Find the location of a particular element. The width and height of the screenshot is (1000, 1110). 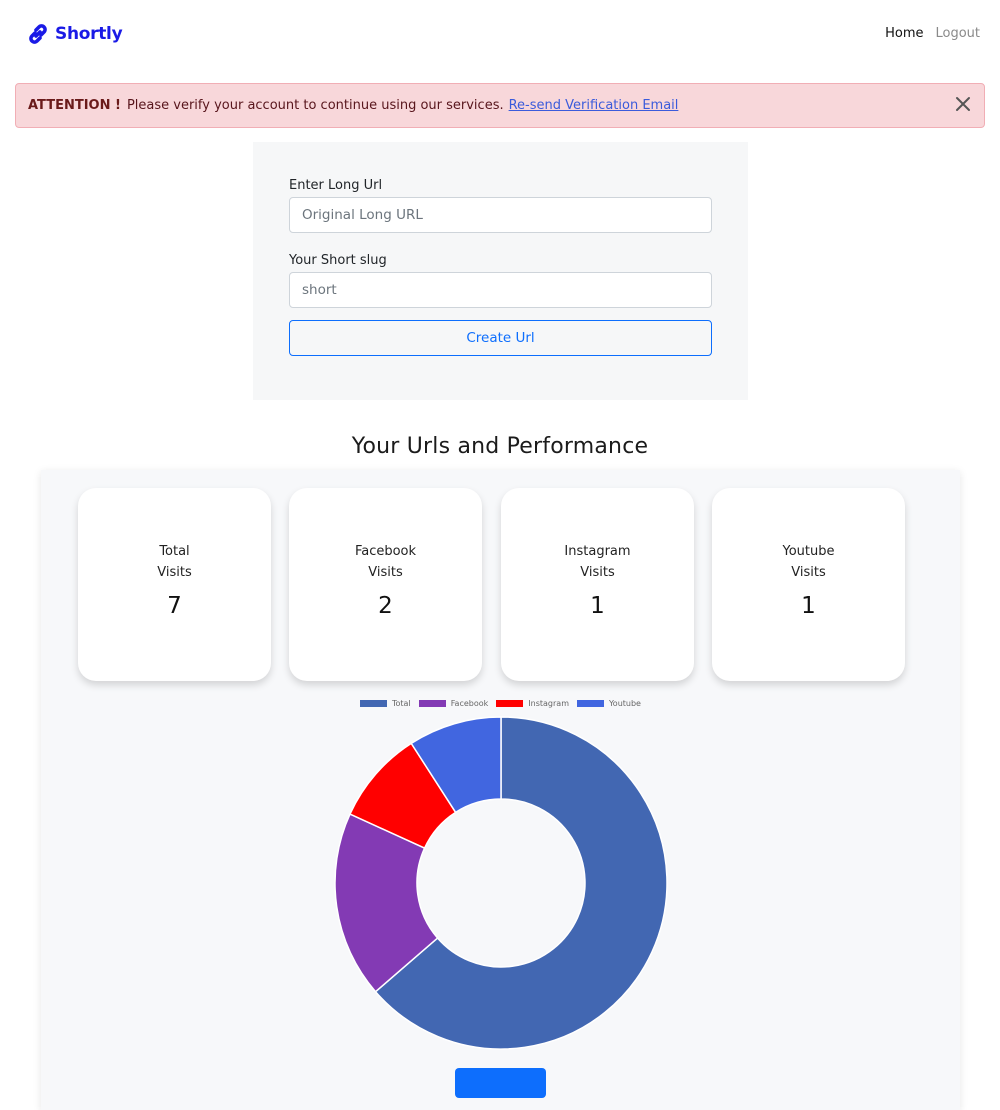

stat-label-line1: Youtube is located at coordinates (808, 551).